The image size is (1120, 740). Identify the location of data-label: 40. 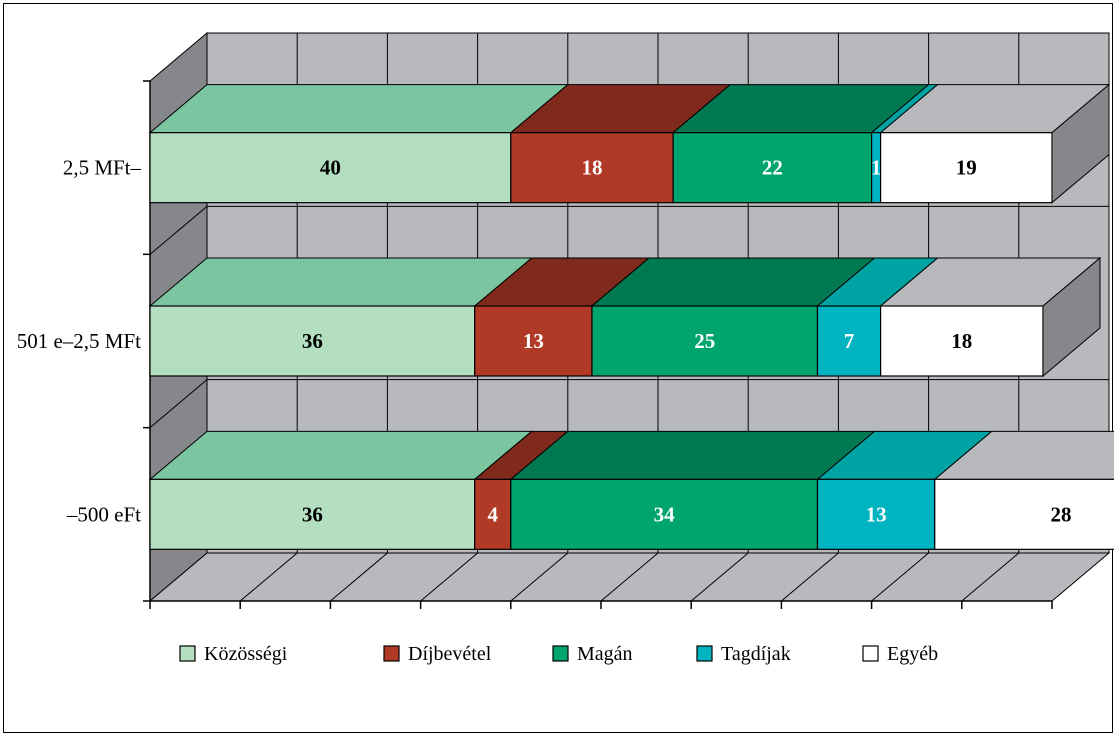
(330, 168).